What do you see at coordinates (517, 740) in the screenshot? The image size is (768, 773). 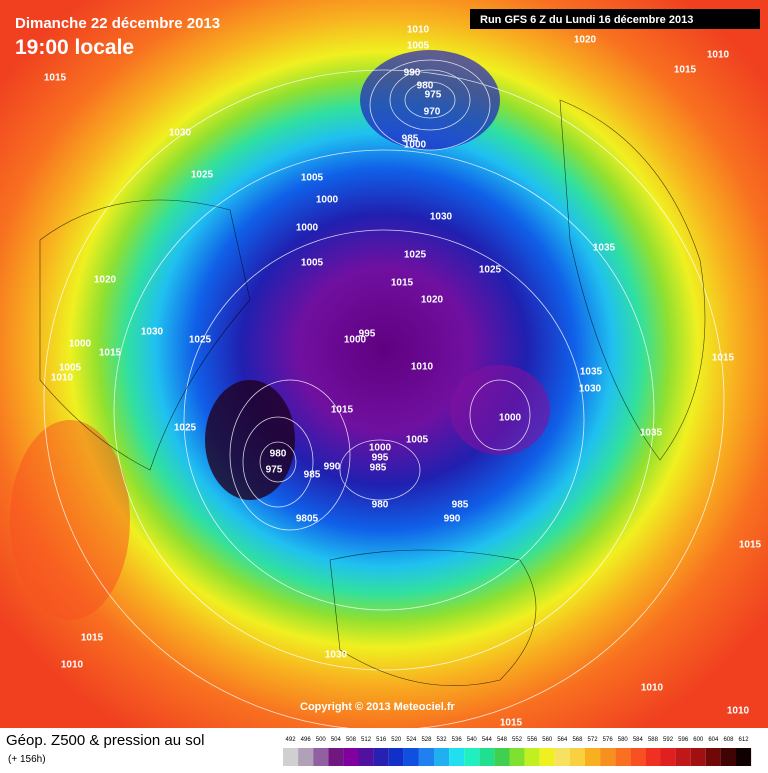 I see `scale-label: 552` at bounding box center [517, 740].